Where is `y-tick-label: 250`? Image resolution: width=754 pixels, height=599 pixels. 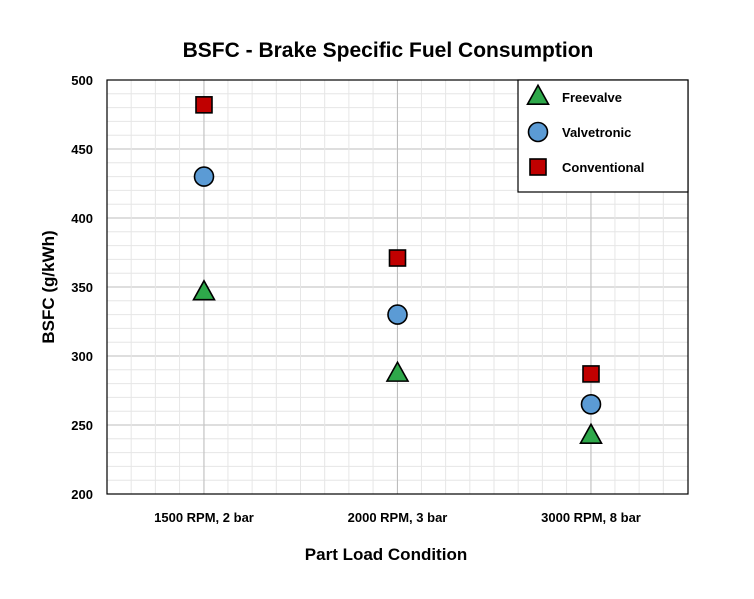
y-tick-label: 250 is located at coordinates (82, 425).